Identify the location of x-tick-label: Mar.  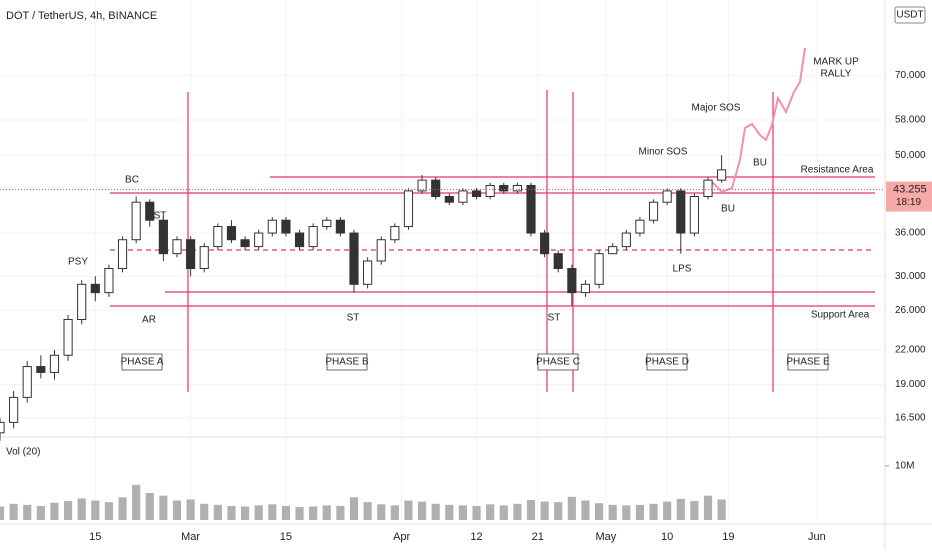
(190, 537).